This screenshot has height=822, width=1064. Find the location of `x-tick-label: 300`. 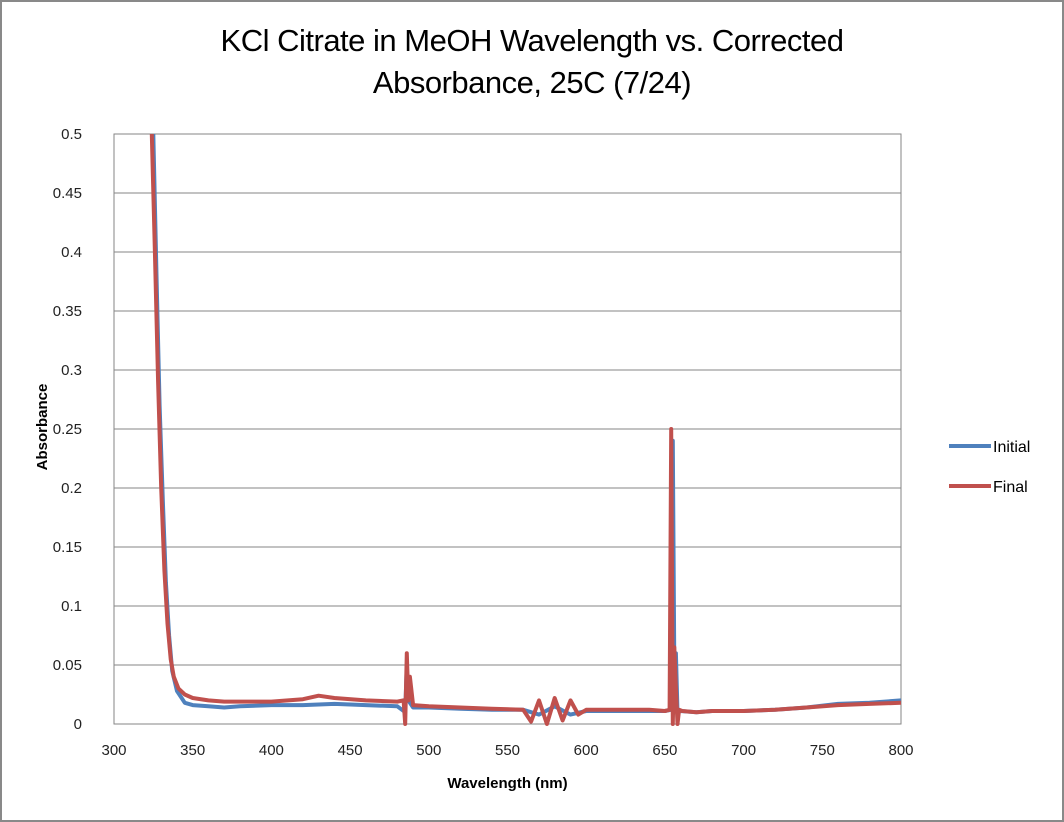

x-tick-label: 300 is located at coordinates (113, 750).